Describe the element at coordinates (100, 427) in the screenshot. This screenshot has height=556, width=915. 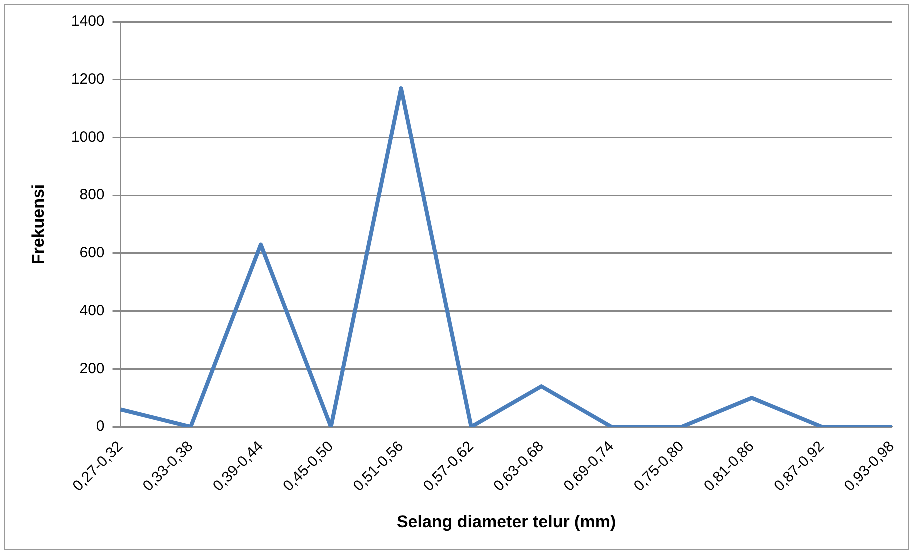
I see `y-tick-label: 0` at that location.